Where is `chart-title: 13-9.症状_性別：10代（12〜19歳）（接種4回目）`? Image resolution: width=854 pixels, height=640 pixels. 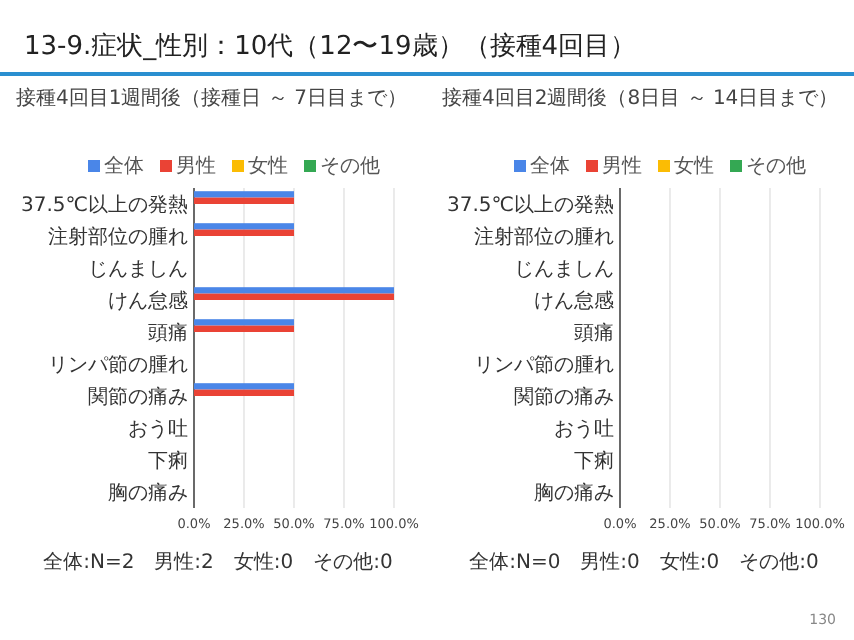
chart-title: 13-9.症状_性別：10代（12〜19歳）（接種4回目） is located at coordinates (330, 47).